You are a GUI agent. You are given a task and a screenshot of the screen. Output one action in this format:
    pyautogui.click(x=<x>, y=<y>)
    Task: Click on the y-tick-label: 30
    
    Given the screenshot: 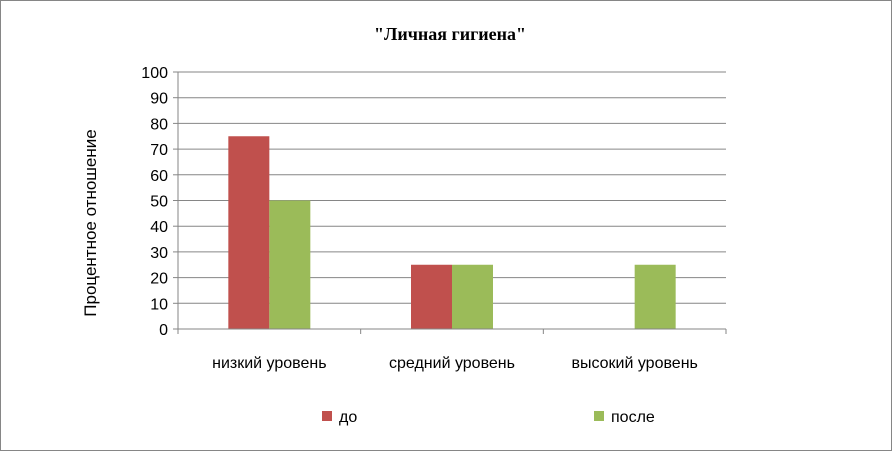 What is the action you would take?
    pyautogui.click(x=159, y=253)
    